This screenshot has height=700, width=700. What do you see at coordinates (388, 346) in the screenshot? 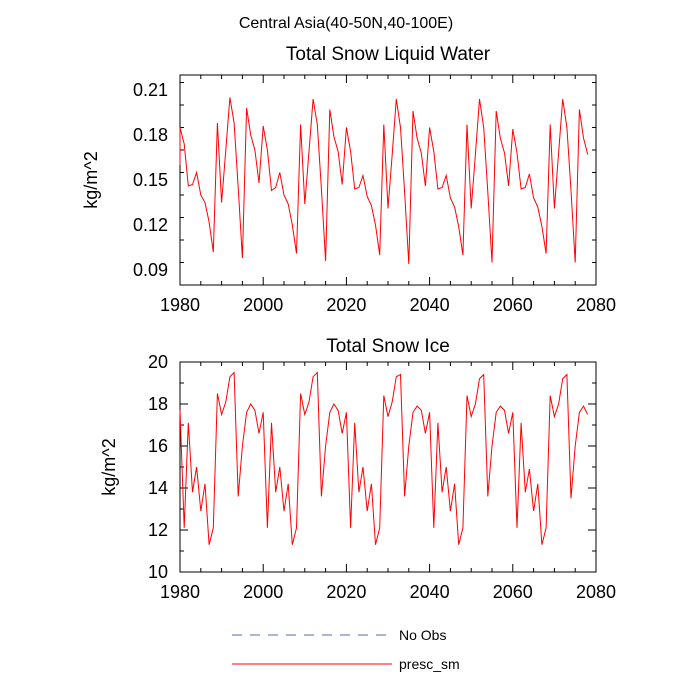
I see `panel-title-snow-ice: Total Snow Ice` at bounding box center [388, 346].